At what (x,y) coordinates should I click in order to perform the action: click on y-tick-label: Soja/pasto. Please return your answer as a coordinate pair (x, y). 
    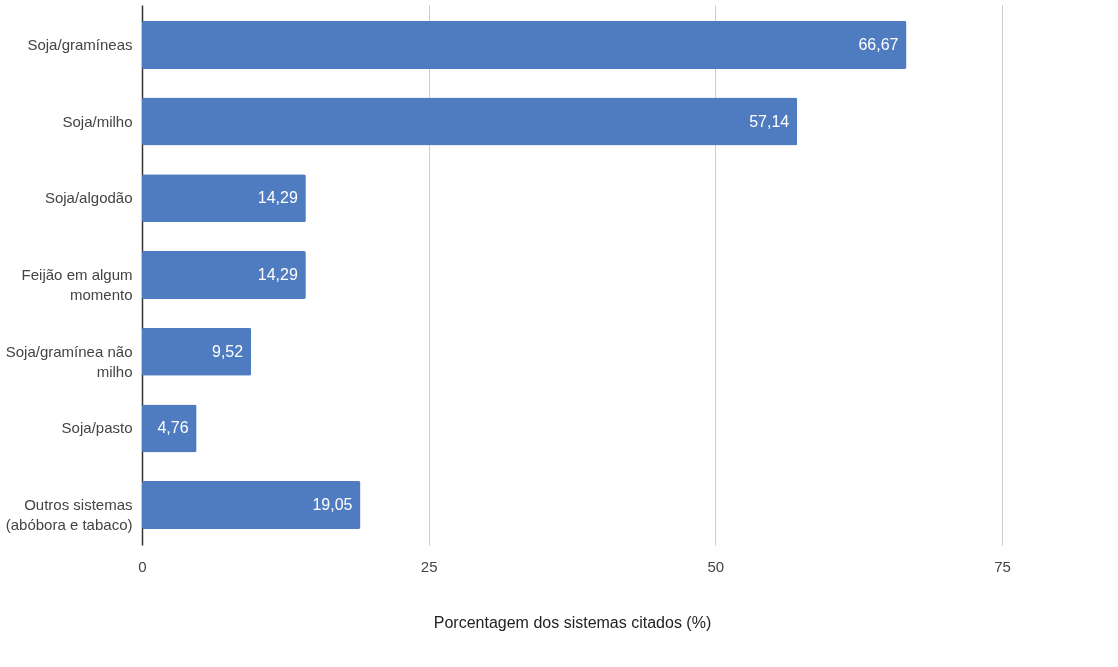
    Looking at the image, I should click on (97, 428).